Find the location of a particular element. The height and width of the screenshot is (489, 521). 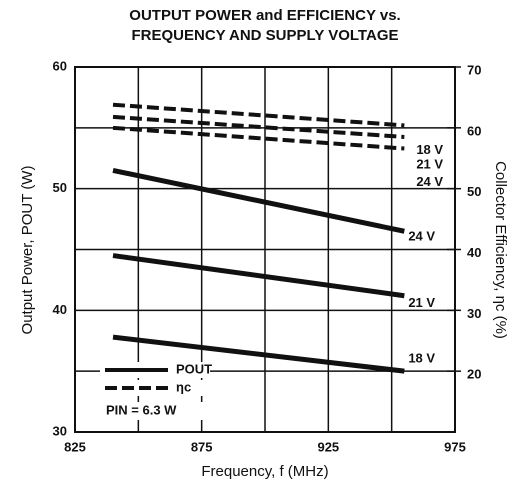

y-tick-label: 60 is located at coordinates (60, 65).